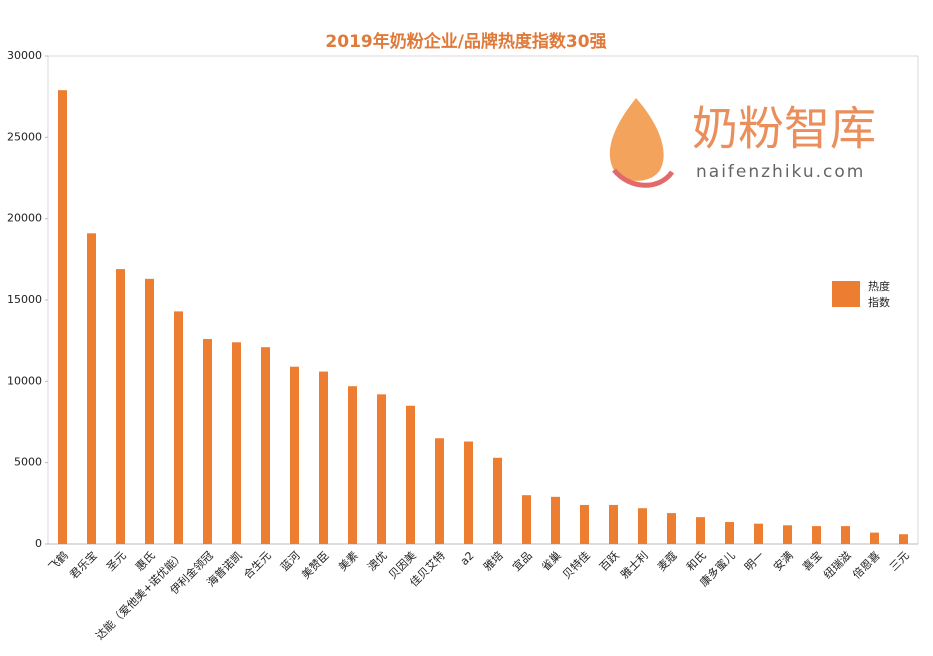 The image size is (933, 656). Describe the element at coordinates (899, 561) in the screenshot. I see `x-tick-label: 三元` at that location.